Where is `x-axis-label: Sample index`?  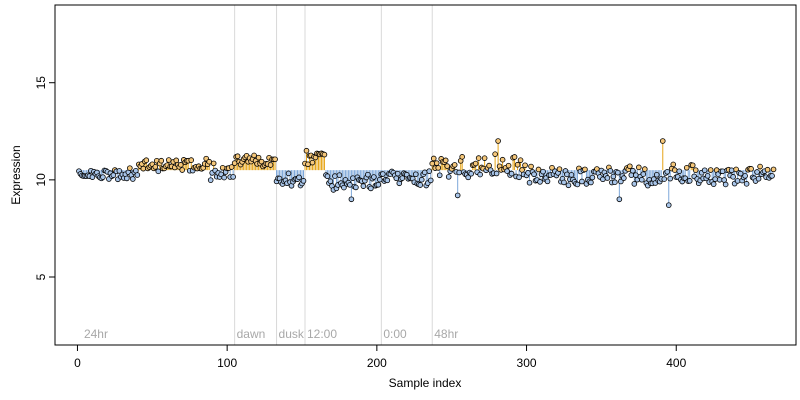
x-axis-label: Sample index is located at coordinates (425, 383).